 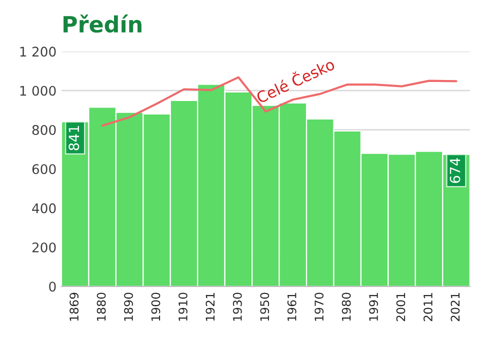 What do you see at coordinates (44, 208) in the screenshot?
I see `y-tick-label: 400` at bounding box center [44, 208].